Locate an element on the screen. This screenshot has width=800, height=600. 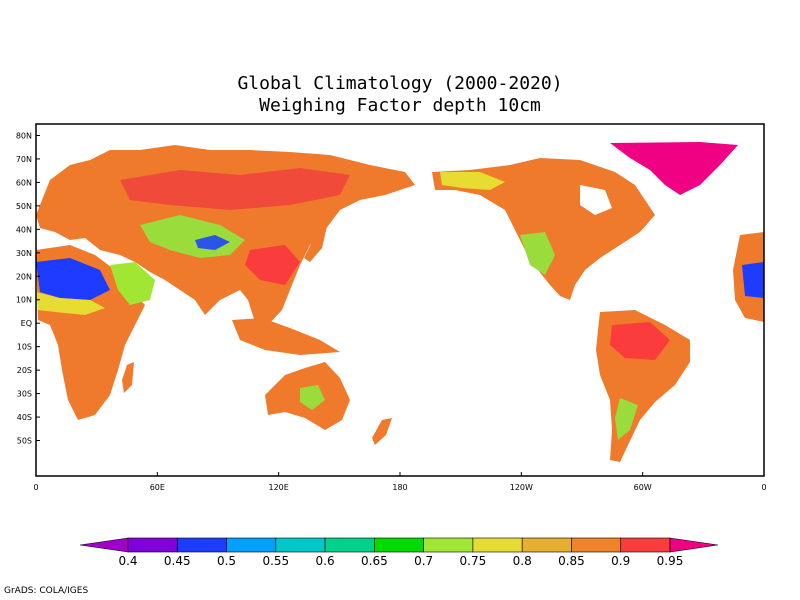
longitude-axis: 0 60E 120E 180 120W 60W 0 is located at coordinates (400, 482).